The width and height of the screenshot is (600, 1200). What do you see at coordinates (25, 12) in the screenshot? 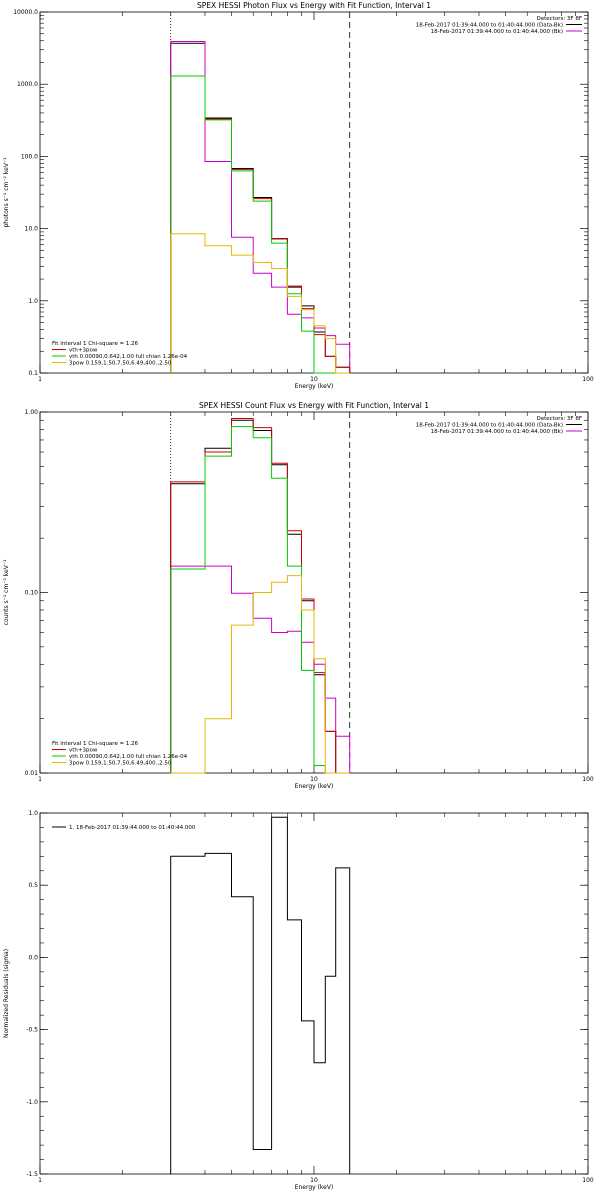
I see `y-tick-label: 10000.0` at bounding box center [25, 12].